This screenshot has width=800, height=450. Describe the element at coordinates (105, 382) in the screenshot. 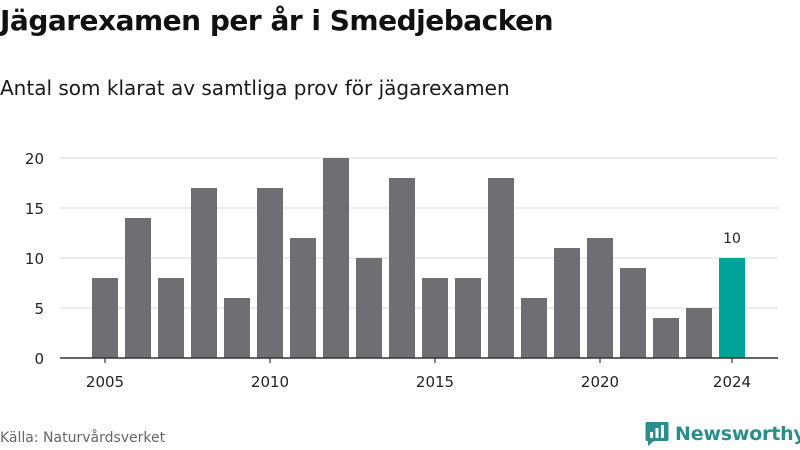

I see `x-tick-label: 2005` at that location.